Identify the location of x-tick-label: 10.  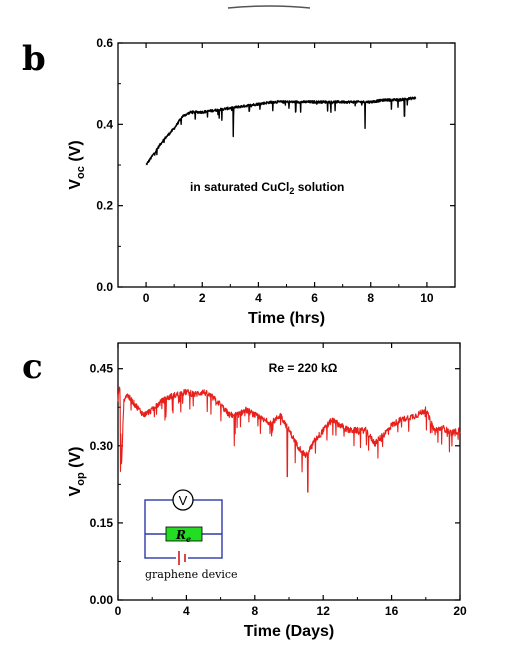
(427, 298).